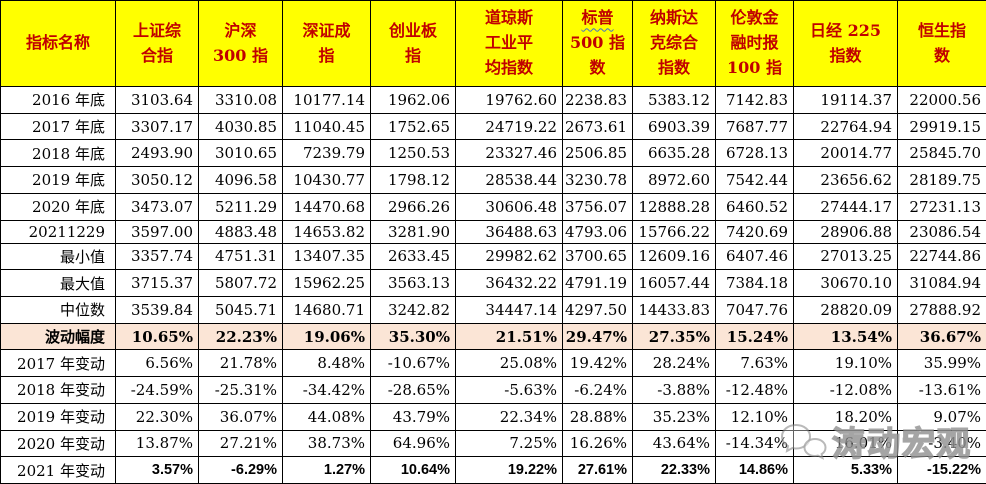  I want to click on column-header: 日经 225 指数, so click(845, 43).